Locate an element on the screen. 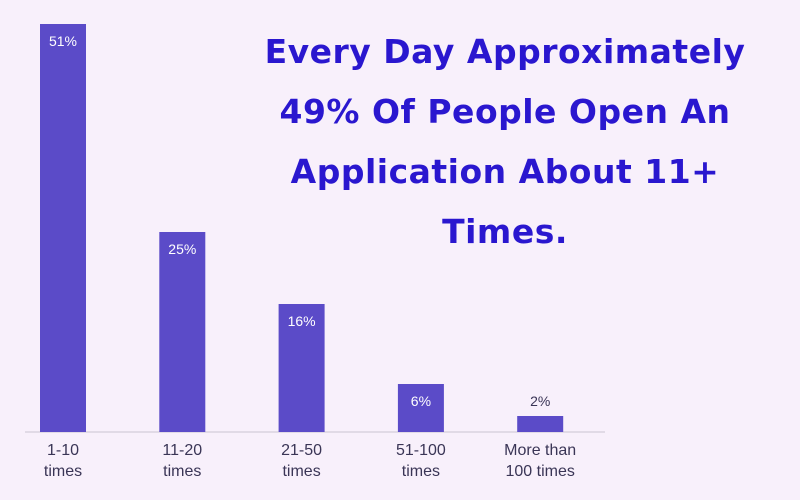  x-tick-label: 1-10 times is located at coordinates (63, 461).